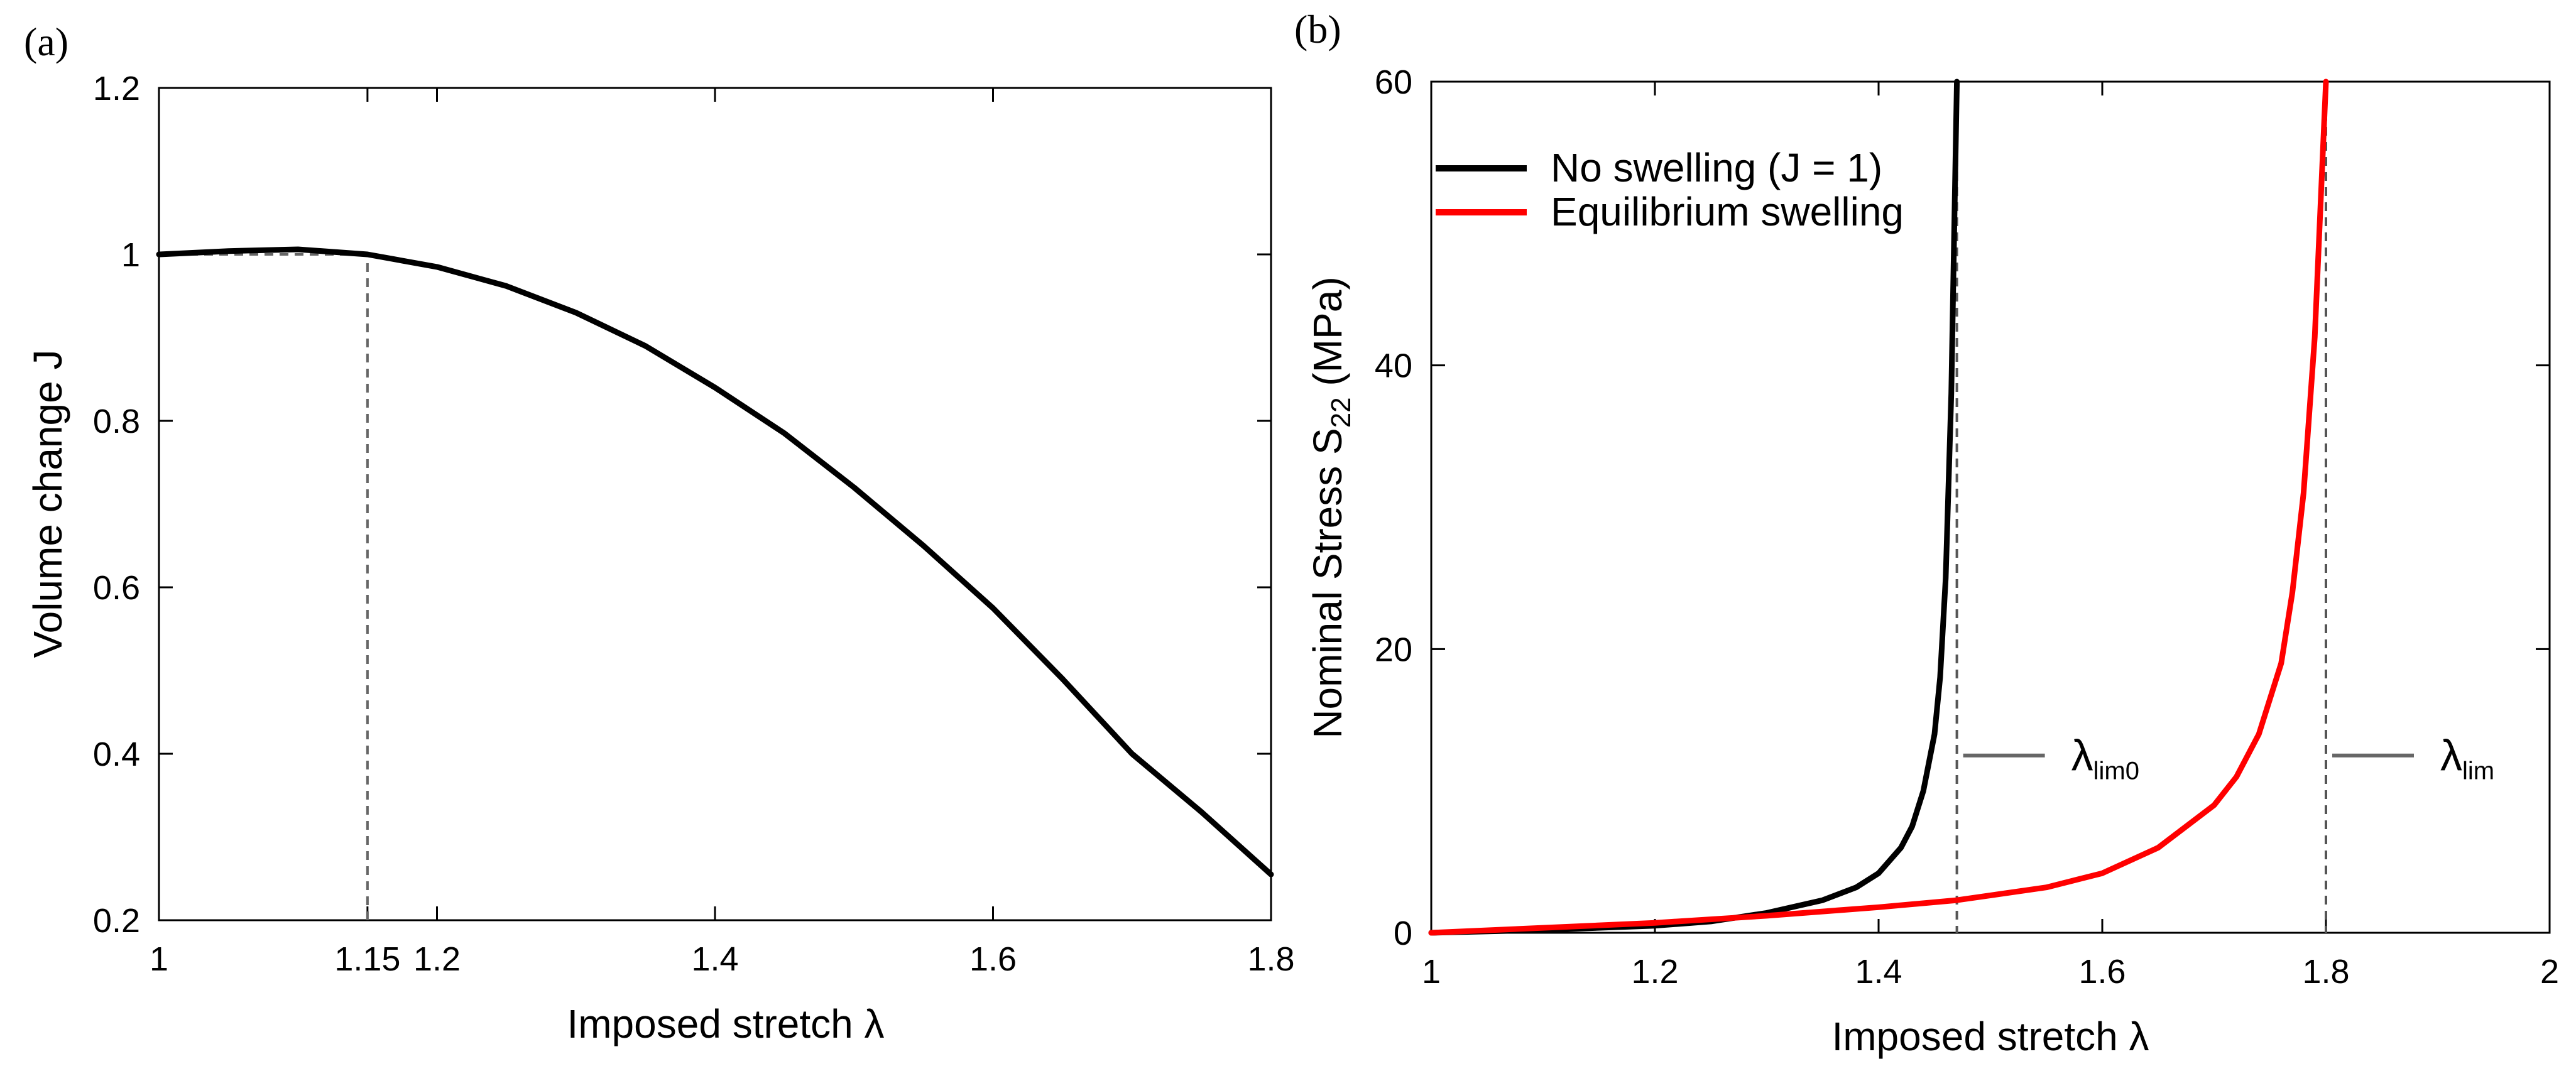 The height and width of the screenshot is (1076, 2576). What do you see at coordinates (1990, 1036) in the screenshot?
I see `chart-b-xlabel: Imposed stretch λ` at bounding box center [1990, 1036].